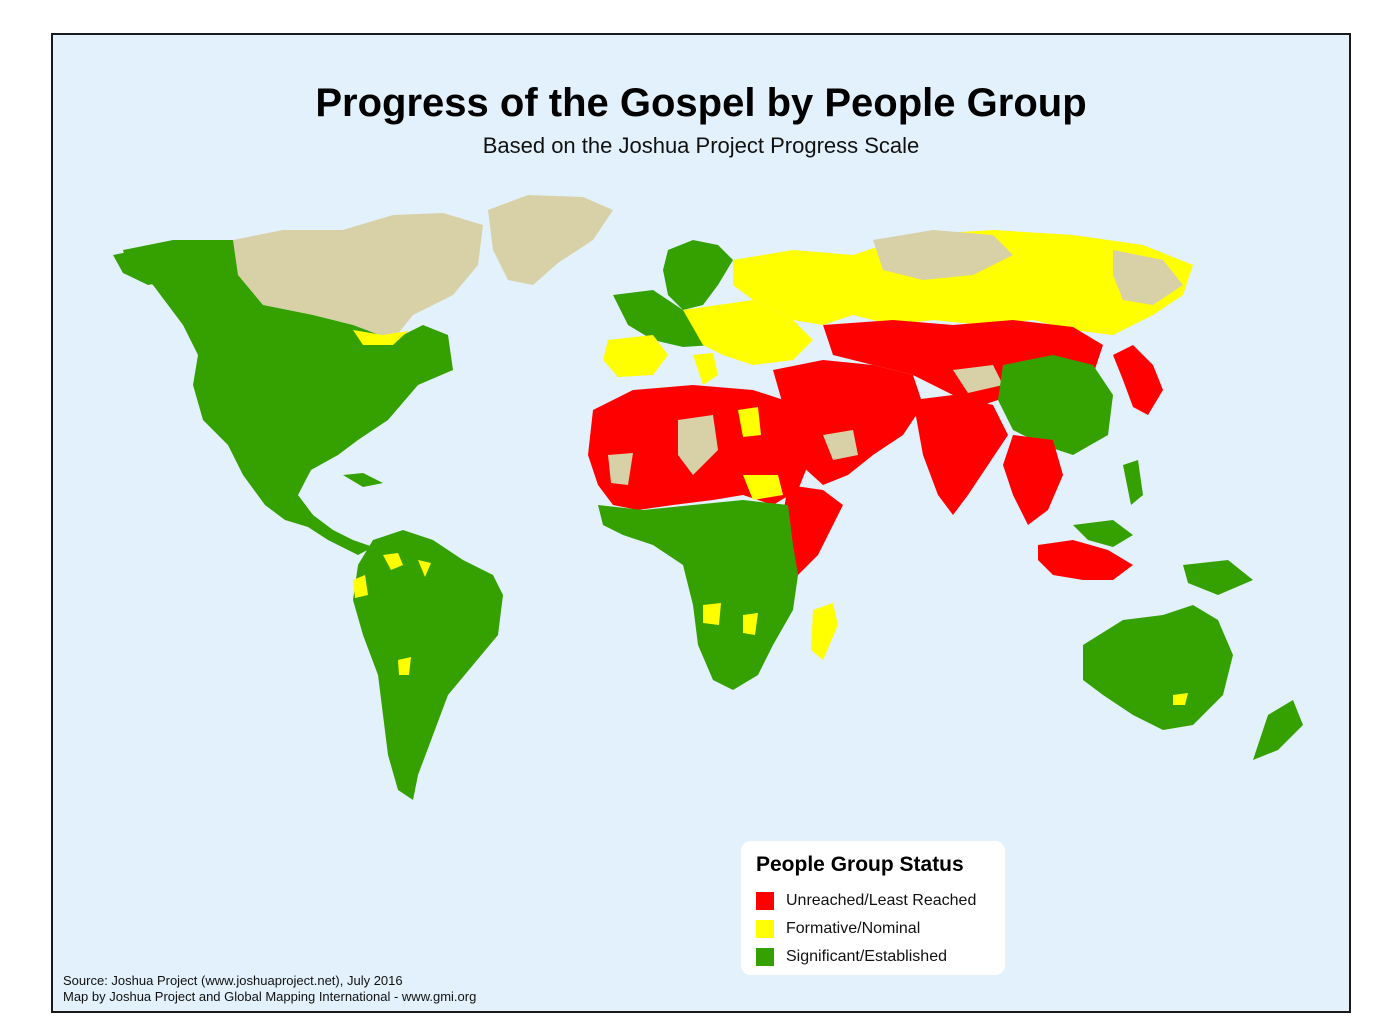  What do you see at coordinates (363, 480) in the screenshot?
I see `caribbean` at bounding box center [363, 480].